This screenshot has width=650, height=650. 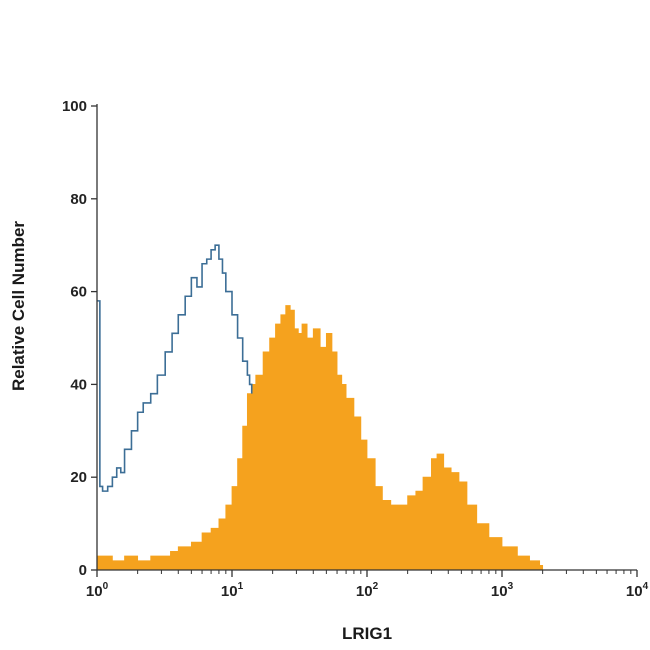 What do you see at coordinates (175, 368) in the screenshot?
I see `isotype-control-histogram` at bounding box center [175, 368].